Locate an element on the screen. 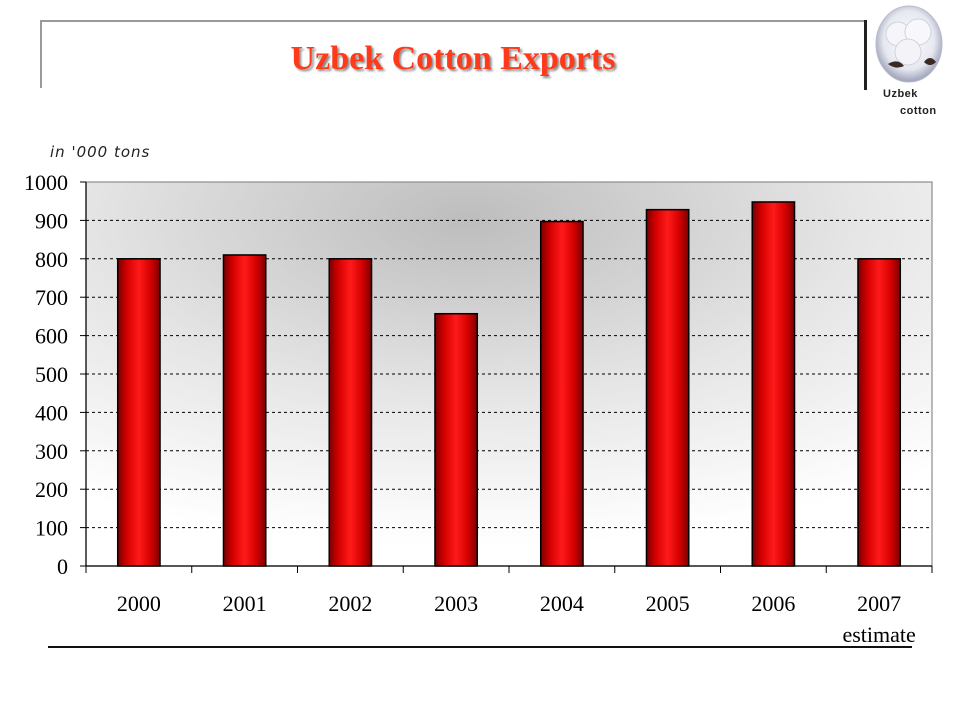 The width and height of the screenshot is (960, 720). y-tick-label: 200 is located at coordinates (51, 489).